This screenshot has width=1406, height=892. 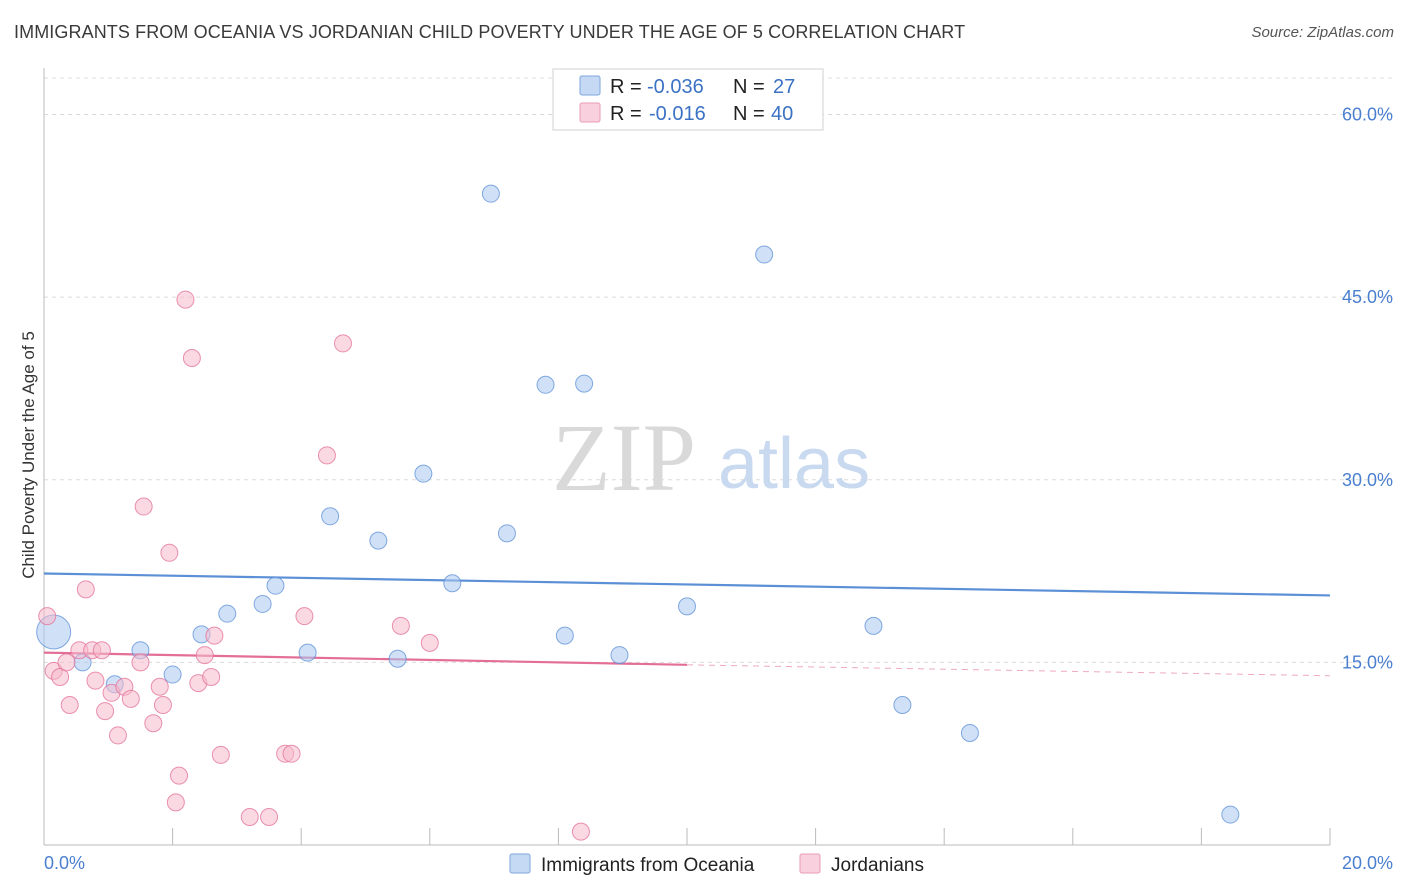 I want to click on bottom-legend-label-jordanians: Jordanians, so click(x=877, y=865).